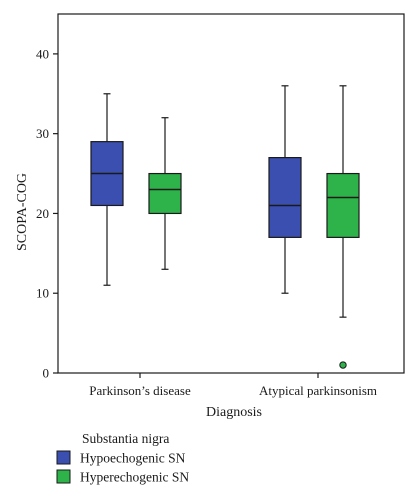  Describe the element at coordinates (22, 212) in the screenshot. I see `y-axis-label: SCOPA-COG` at that location.